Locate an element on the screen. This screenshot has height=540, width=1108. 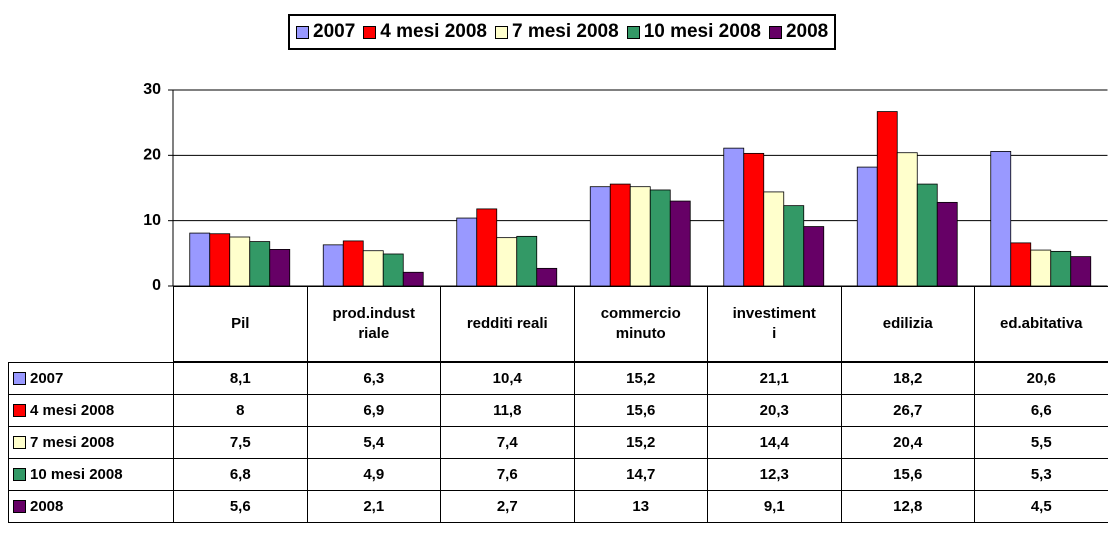
table-cell: 10,4 is located at coordinates (507, 378).